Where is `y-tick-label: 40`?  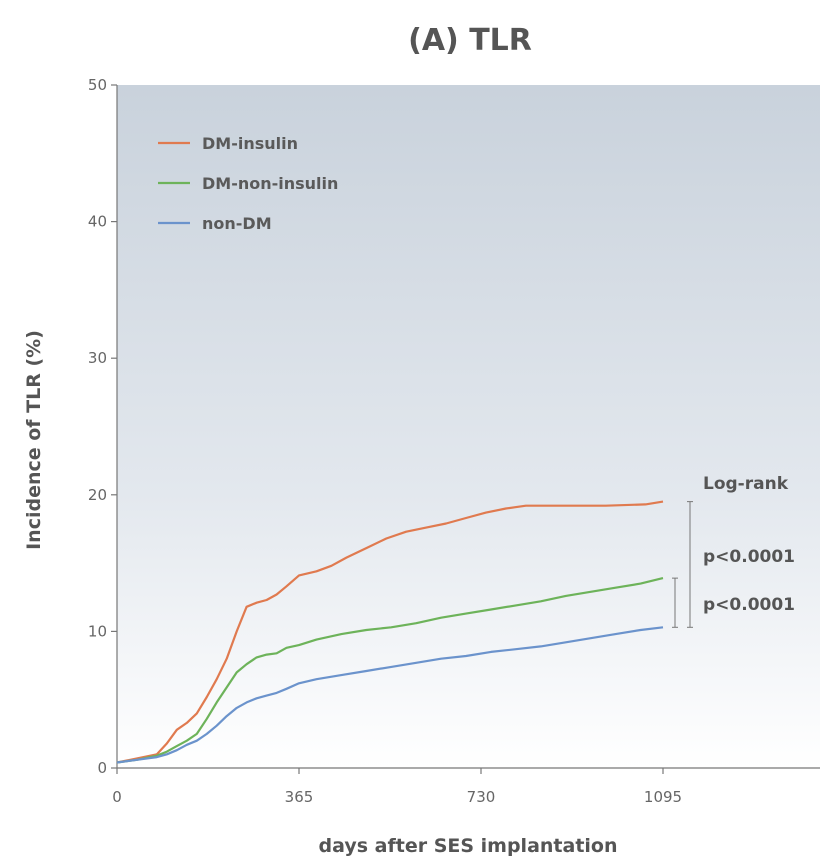
y-tick-label: 40 is located at coordinates (97, 222).